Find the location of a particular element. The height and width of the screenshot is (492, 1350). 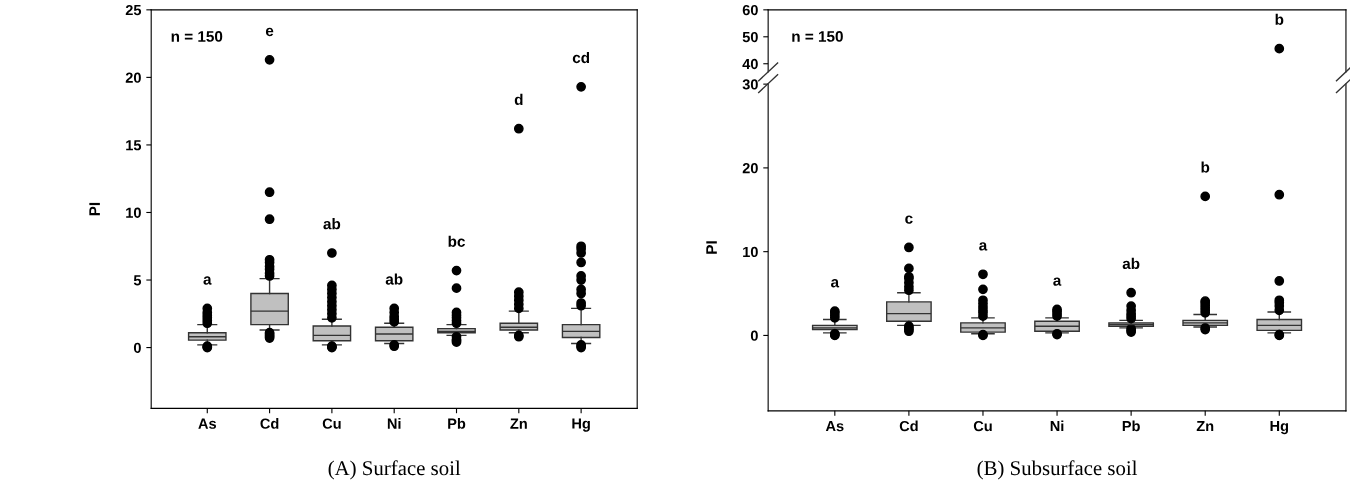

y-tick-label: 25 is located at coordinates (133, 10).